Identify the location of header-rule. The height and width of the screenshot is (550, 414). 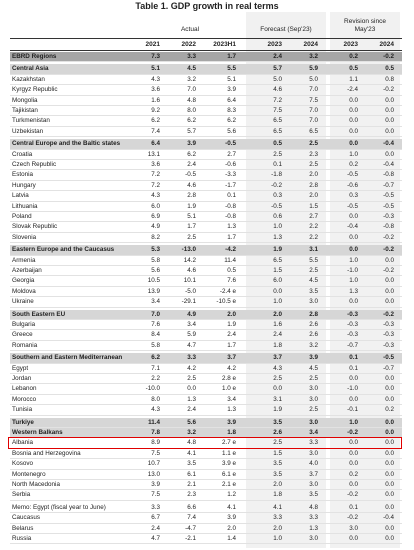
(206, 38).